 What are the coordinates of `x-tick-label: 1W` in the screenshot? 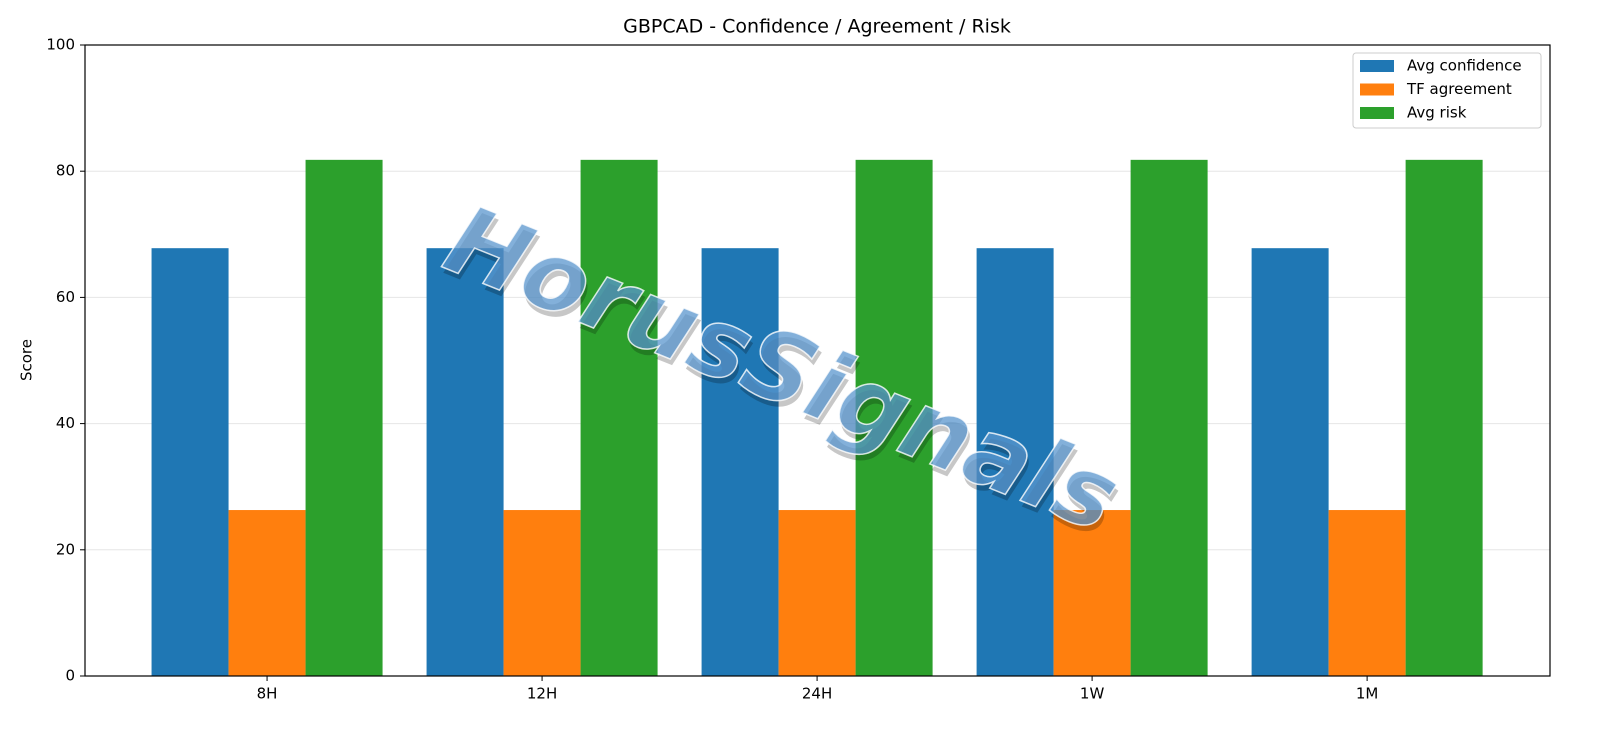 It's located at (1092, 694).